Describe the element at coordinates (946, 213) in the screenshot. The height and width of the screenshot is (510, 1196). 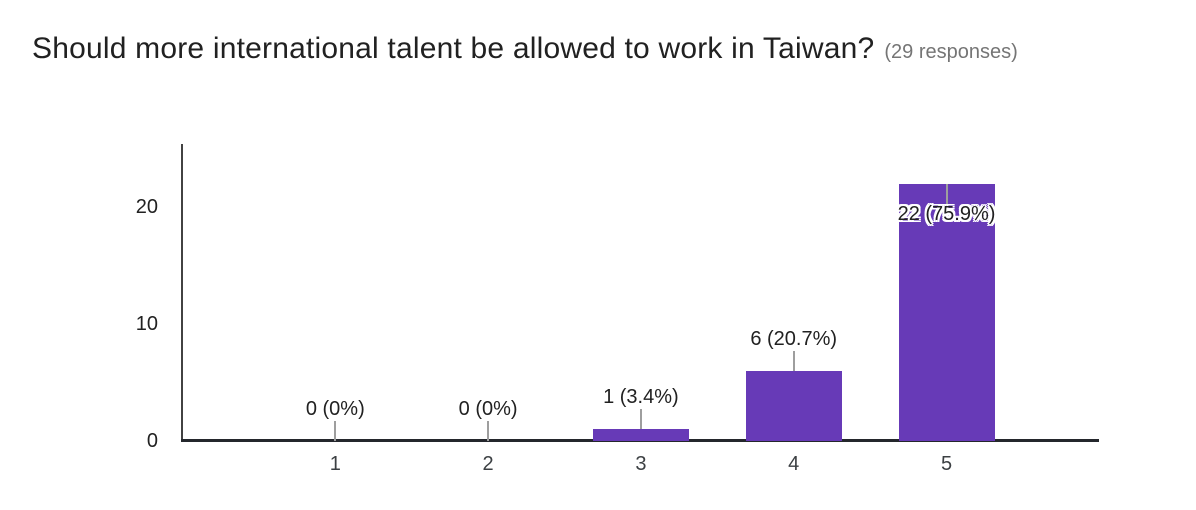
I see `bar-annotation: 22 (75.9%)` at that location.